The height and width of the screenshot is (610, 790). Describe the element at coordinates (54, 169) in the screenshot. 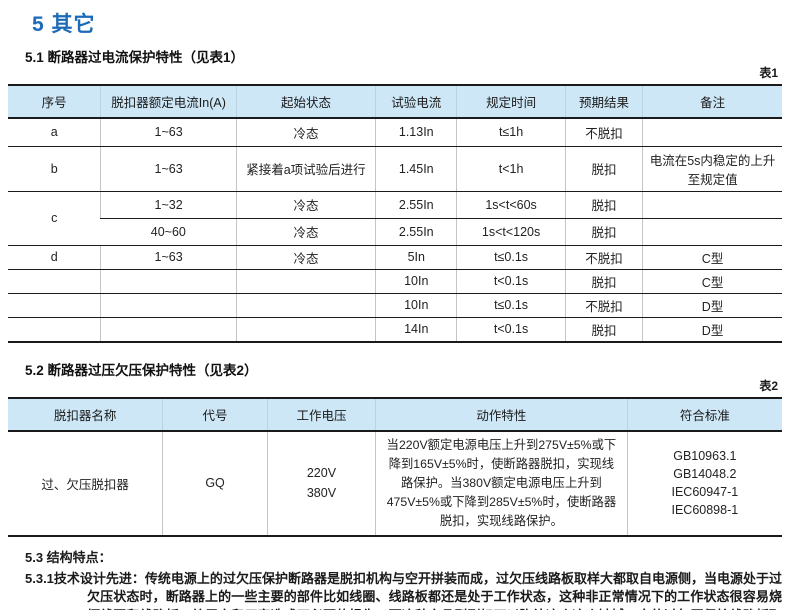

I see `table-cell: b` at that location.